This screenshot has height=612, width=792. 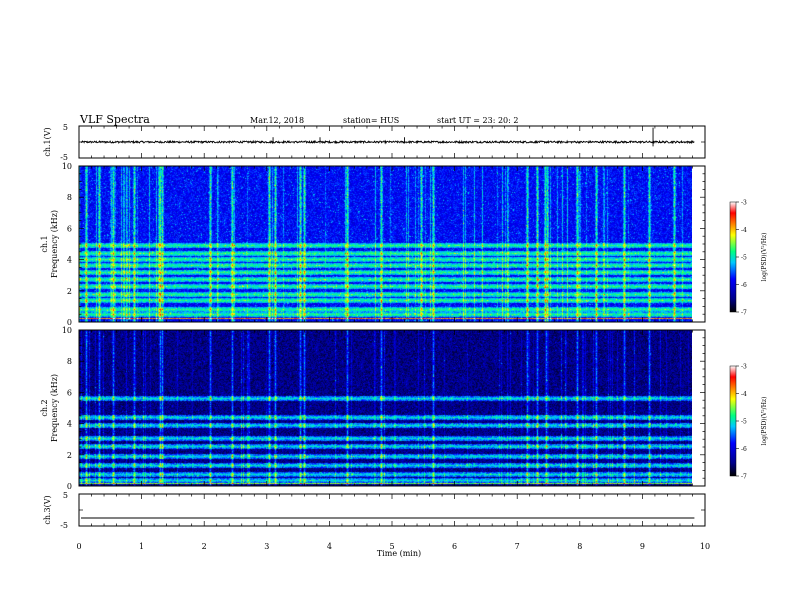 I want to click on colorbar-ch1-label: log(PSD)(V²/Hz), so click(x=764, y=257).